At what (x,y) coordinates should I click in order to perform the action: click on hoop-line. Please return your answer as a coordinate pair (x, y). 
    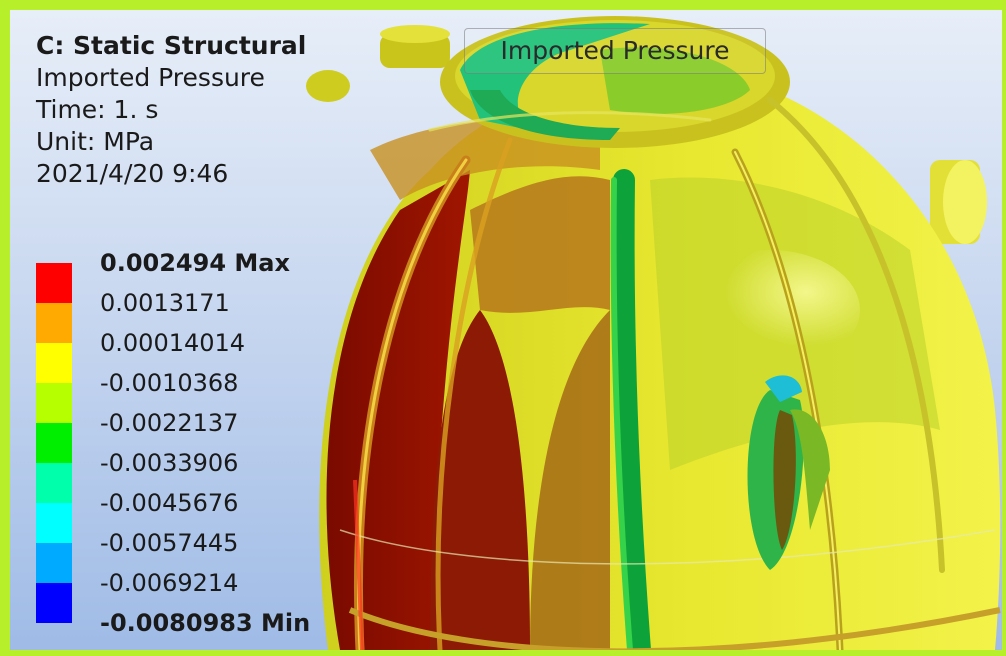
    Looking at the image, I should click on (667, 547).